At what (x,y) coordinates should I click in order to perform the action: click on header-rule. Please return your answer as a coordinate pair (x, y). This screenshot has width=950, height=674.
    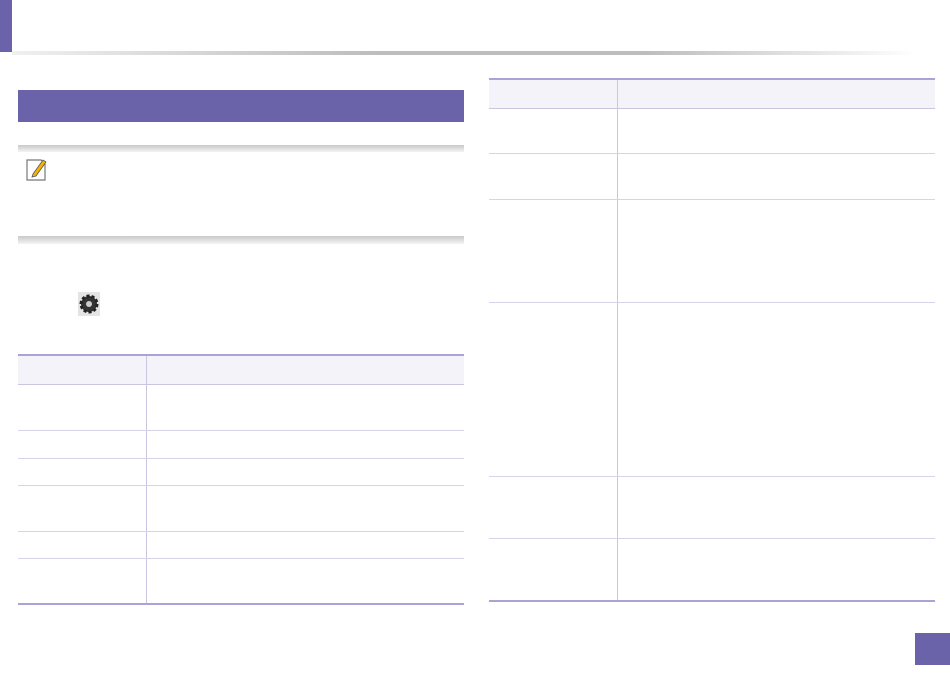
    Looking at the image, I should click on (464, 53).